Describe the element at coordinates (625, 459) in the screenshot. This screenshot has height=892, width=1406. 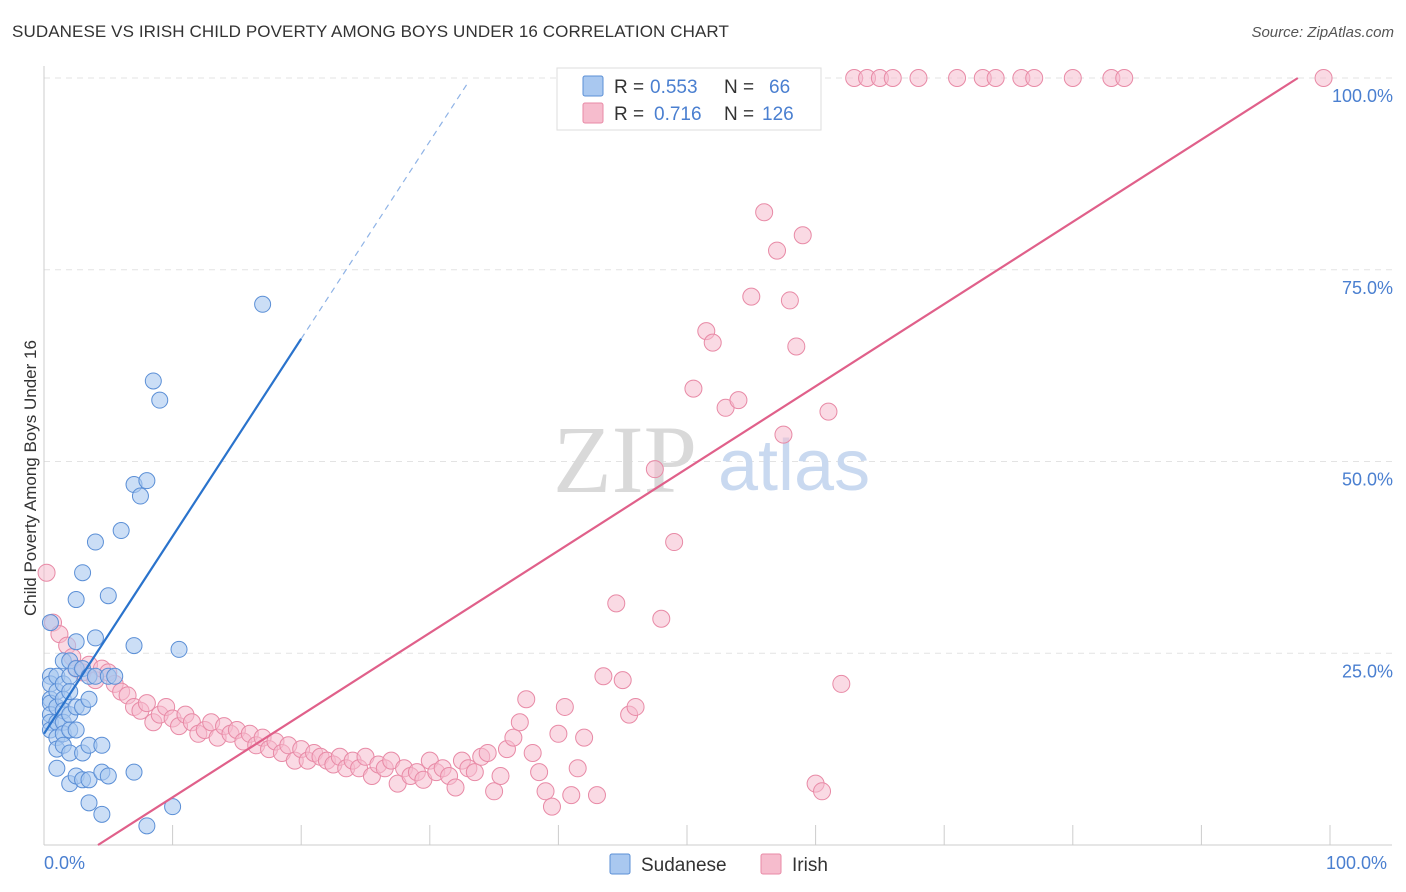
I see `watermark-zip: ZIP` at that location.